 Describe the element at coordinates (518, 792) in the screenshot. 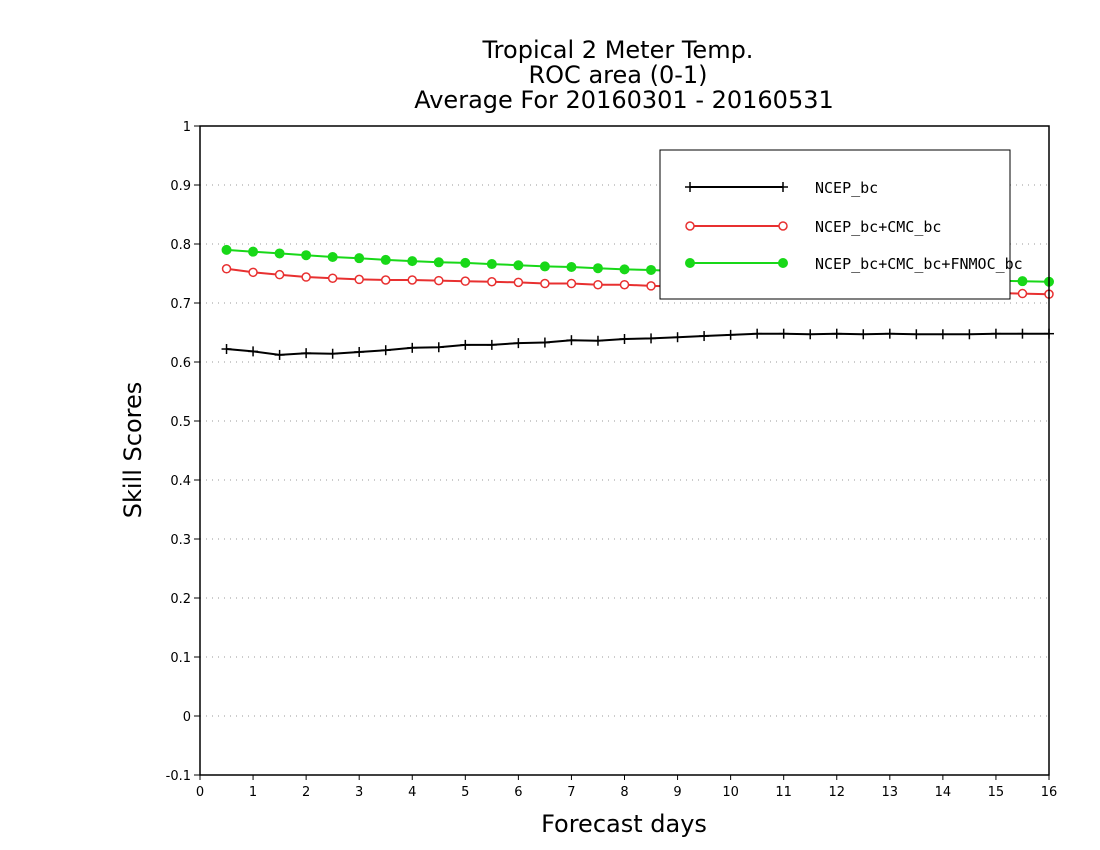

I see `x-tick-label: 6` at that location.